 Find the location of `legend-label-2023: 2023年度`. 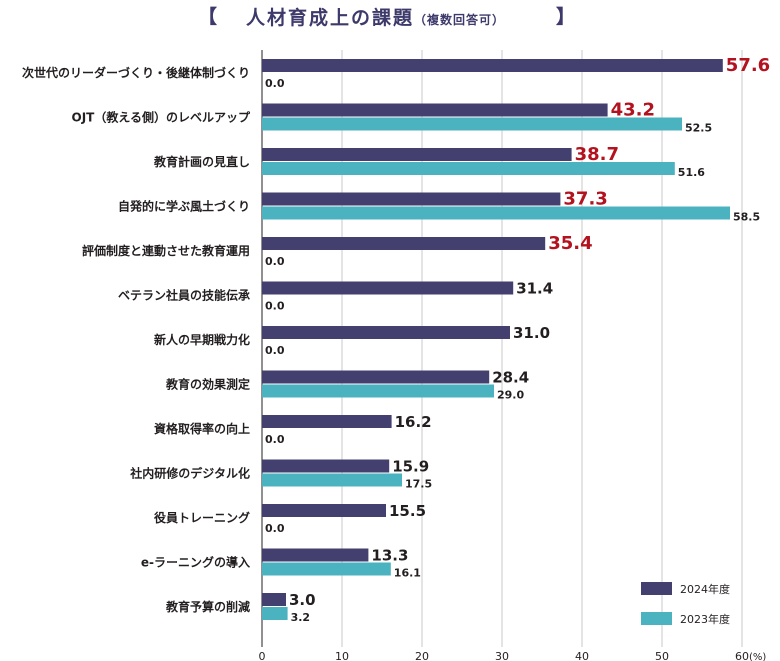

legend-label-2023: 2023年度 is located at coordinates (705, 619).